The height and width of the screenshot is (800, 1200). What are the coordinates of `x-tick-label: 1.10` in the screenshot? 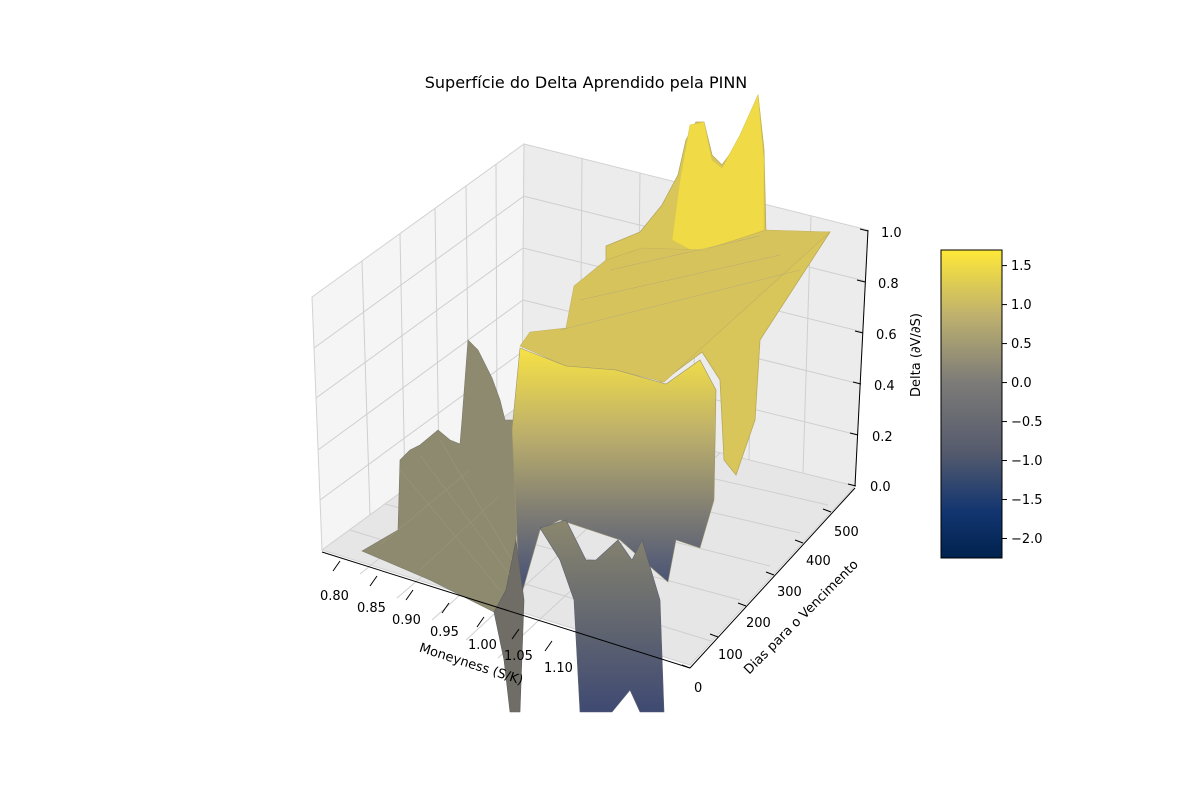 It's located at (558, 668).